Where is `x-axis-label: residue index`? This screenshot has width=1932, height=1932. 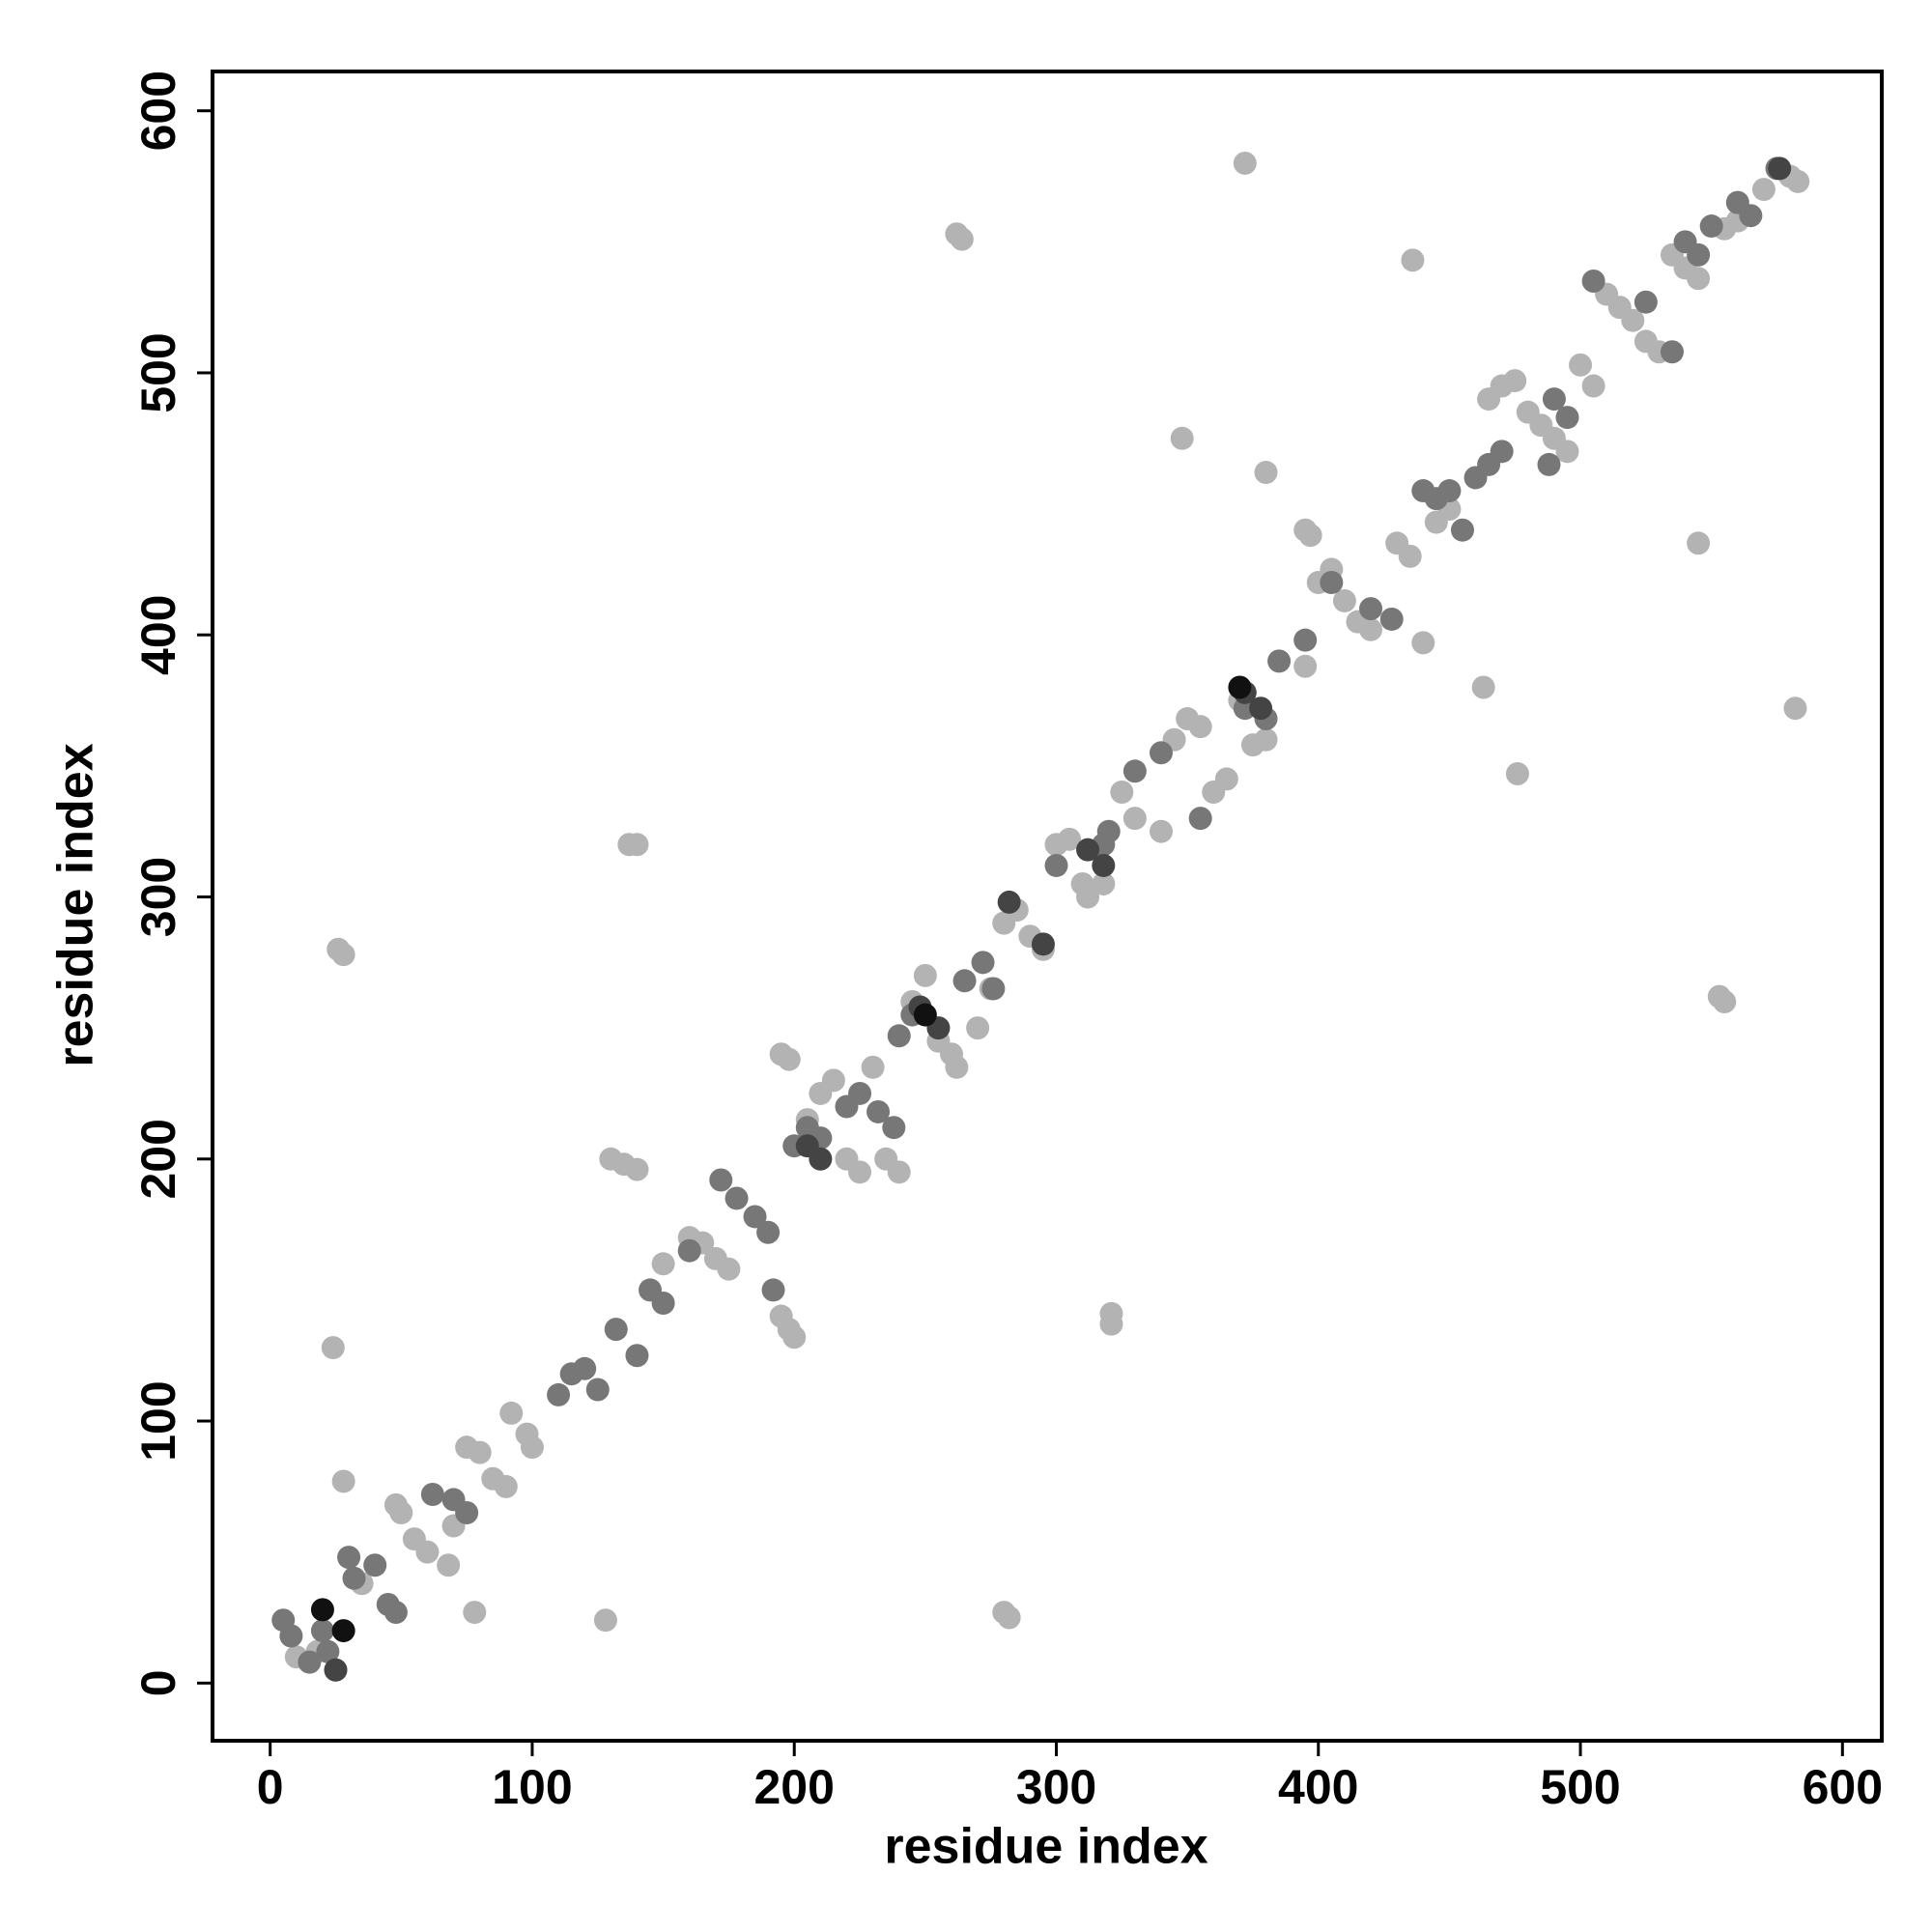 x-axis-label: residue index is located at coordinates (1046, 1847).